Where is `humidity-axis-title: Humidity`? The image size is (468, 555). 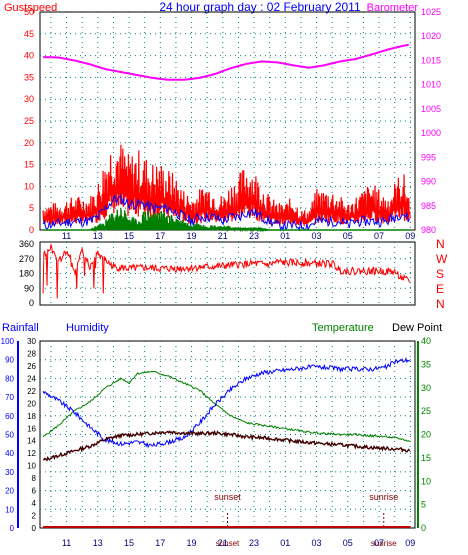 humidity-axis-title: Humidity is located at coordinates (87, 328).